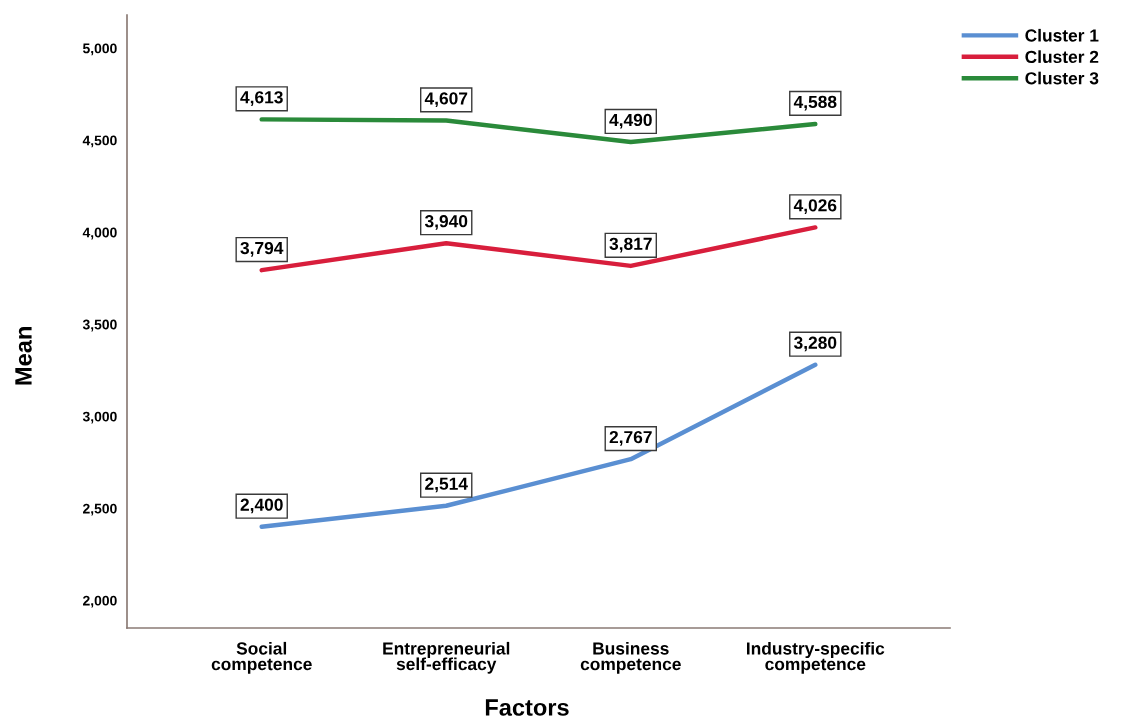 The height and width of the screenshot is (726, 1136). What do you see at coordinates (100, 509) in the screenshot?
I see `y-tick-label: 2,500` at bounding box center [100, 509].